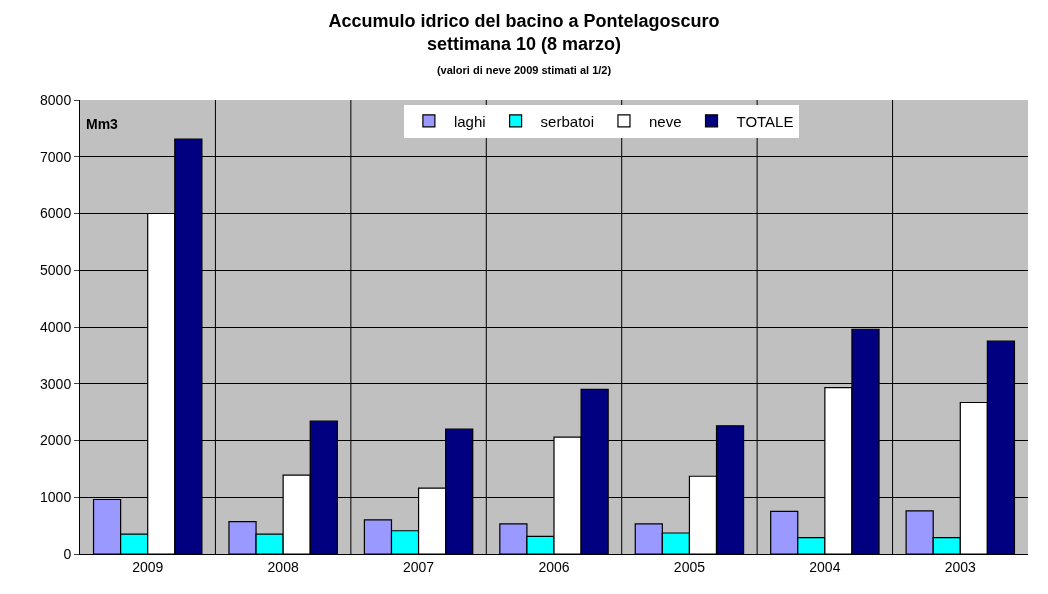 The height and width of the screenshot is (594, 1048). What do you see at coordinates (469, 121) in the screenshot?
I see `legend-label: laghi` at bounding box center [469, 121].